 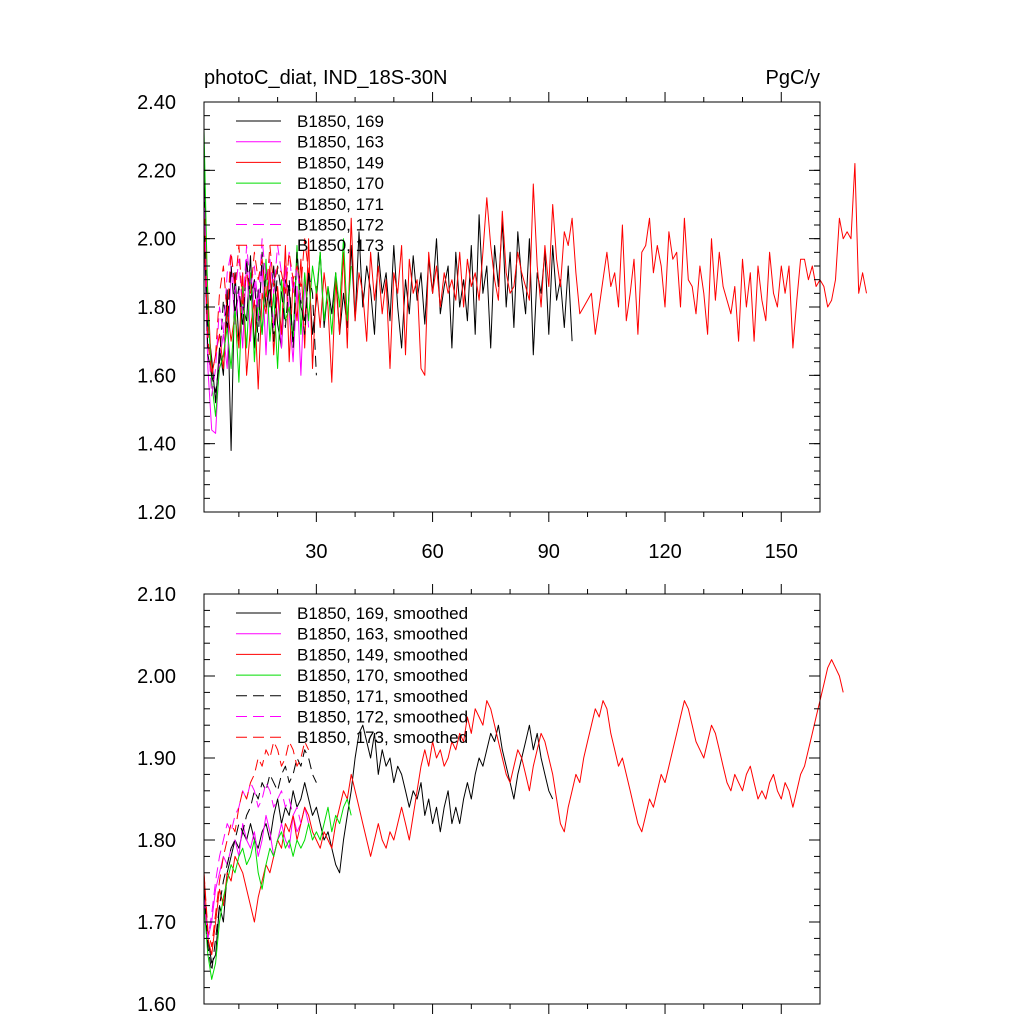 I want to click on x-tick-label: 60, so click(x=432, y=552).